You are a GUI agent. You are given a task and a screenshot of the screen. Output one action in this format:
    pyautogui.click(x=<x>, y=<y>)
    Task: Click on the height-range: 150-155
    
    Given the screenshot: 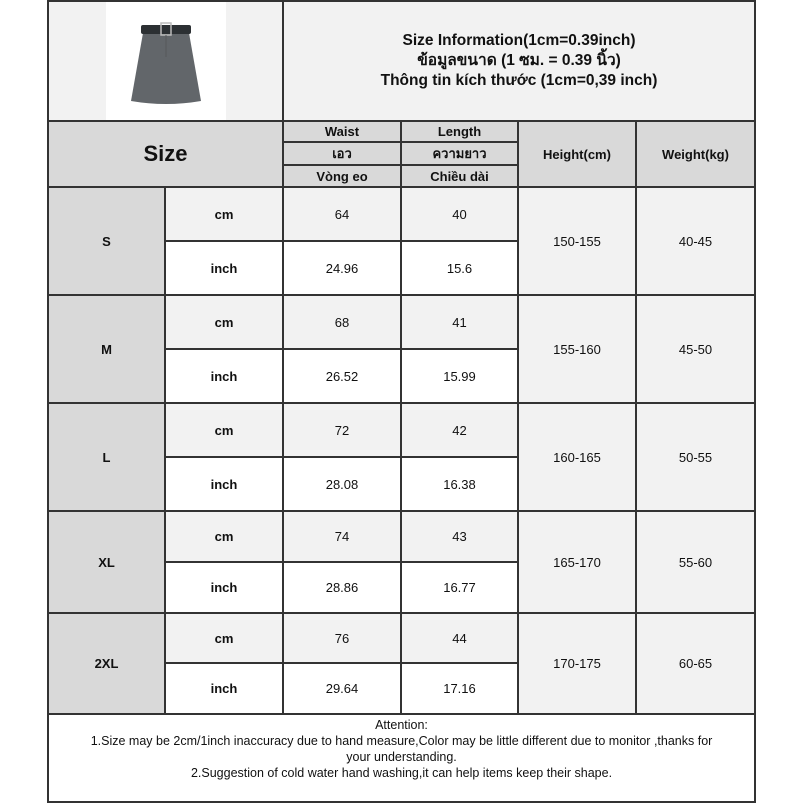 What is the action you would take?
    pyautogui.click(x=577, y=241)
    